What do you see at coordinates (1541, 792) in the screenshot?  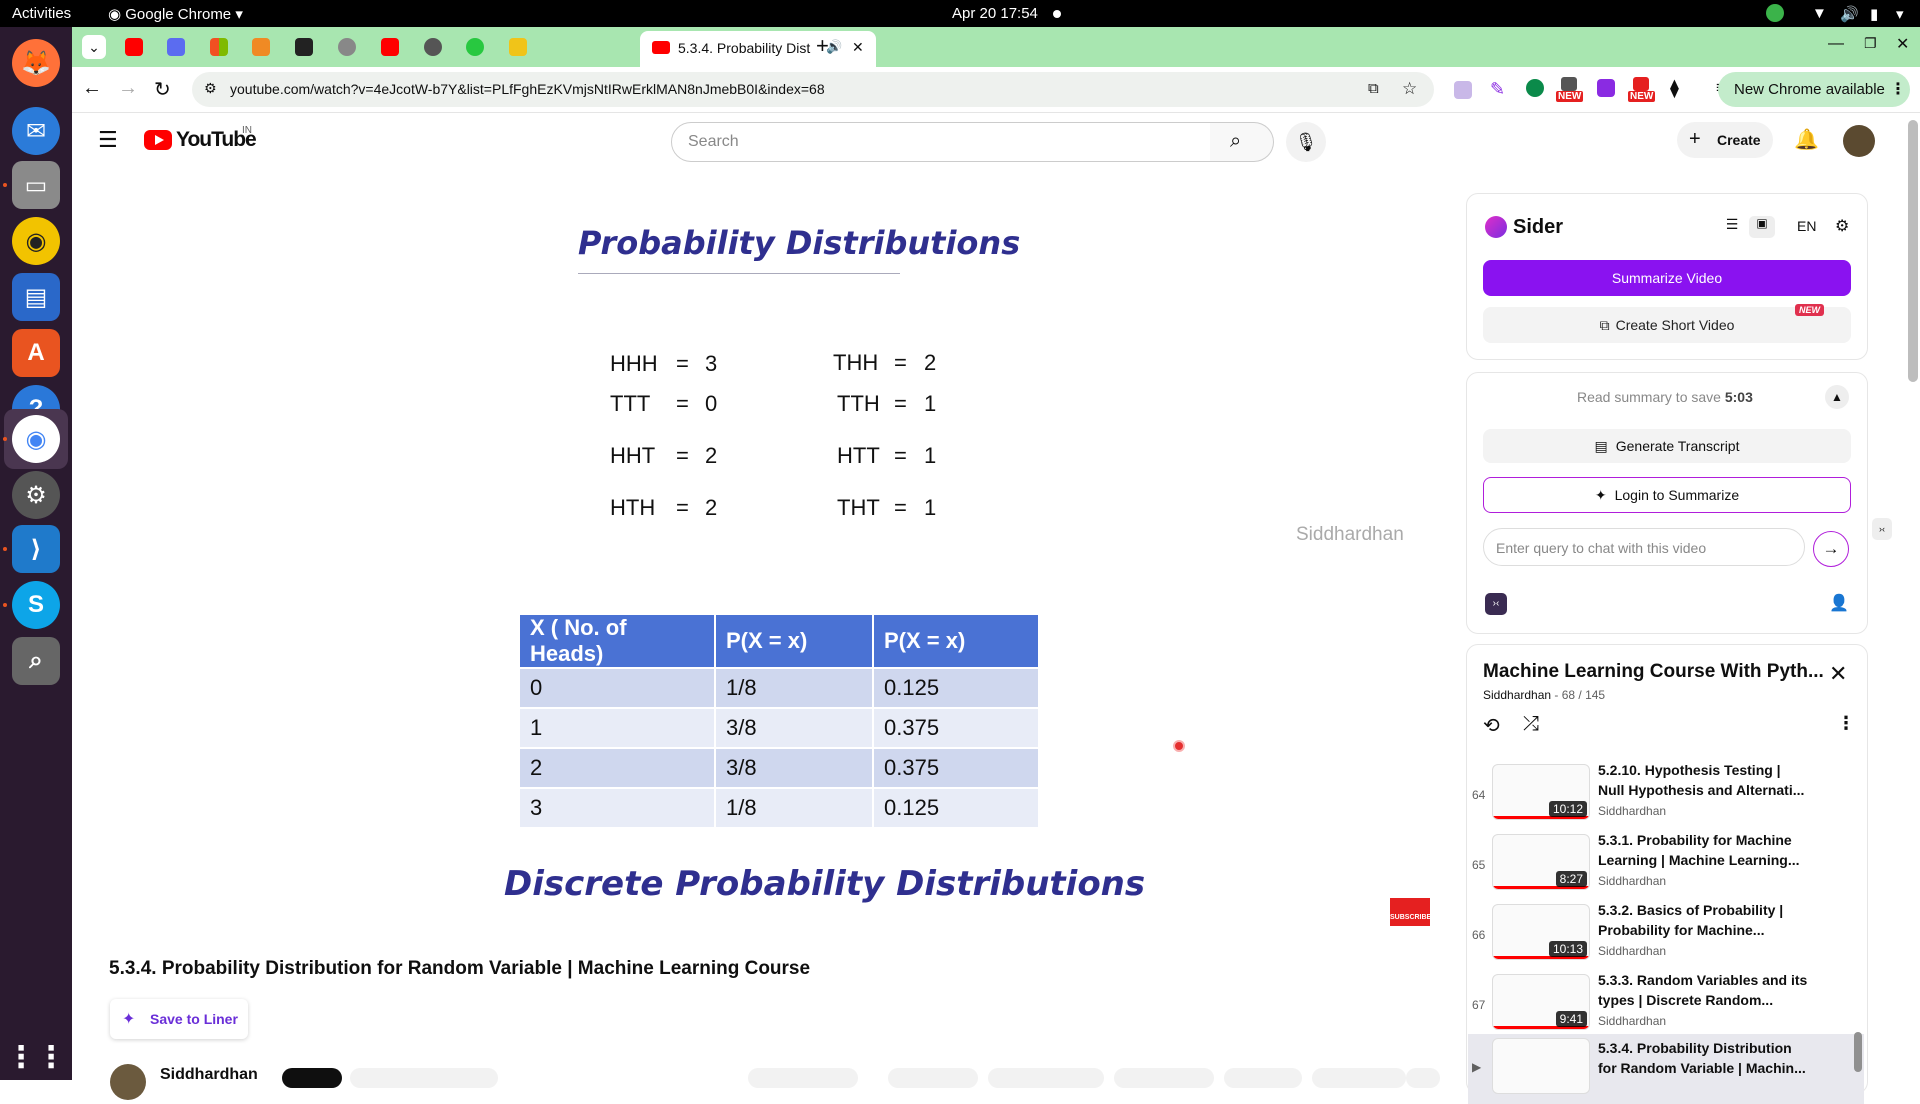 I see `playlist-thumbnail: 10:12` at bounding box center [1541, 792].